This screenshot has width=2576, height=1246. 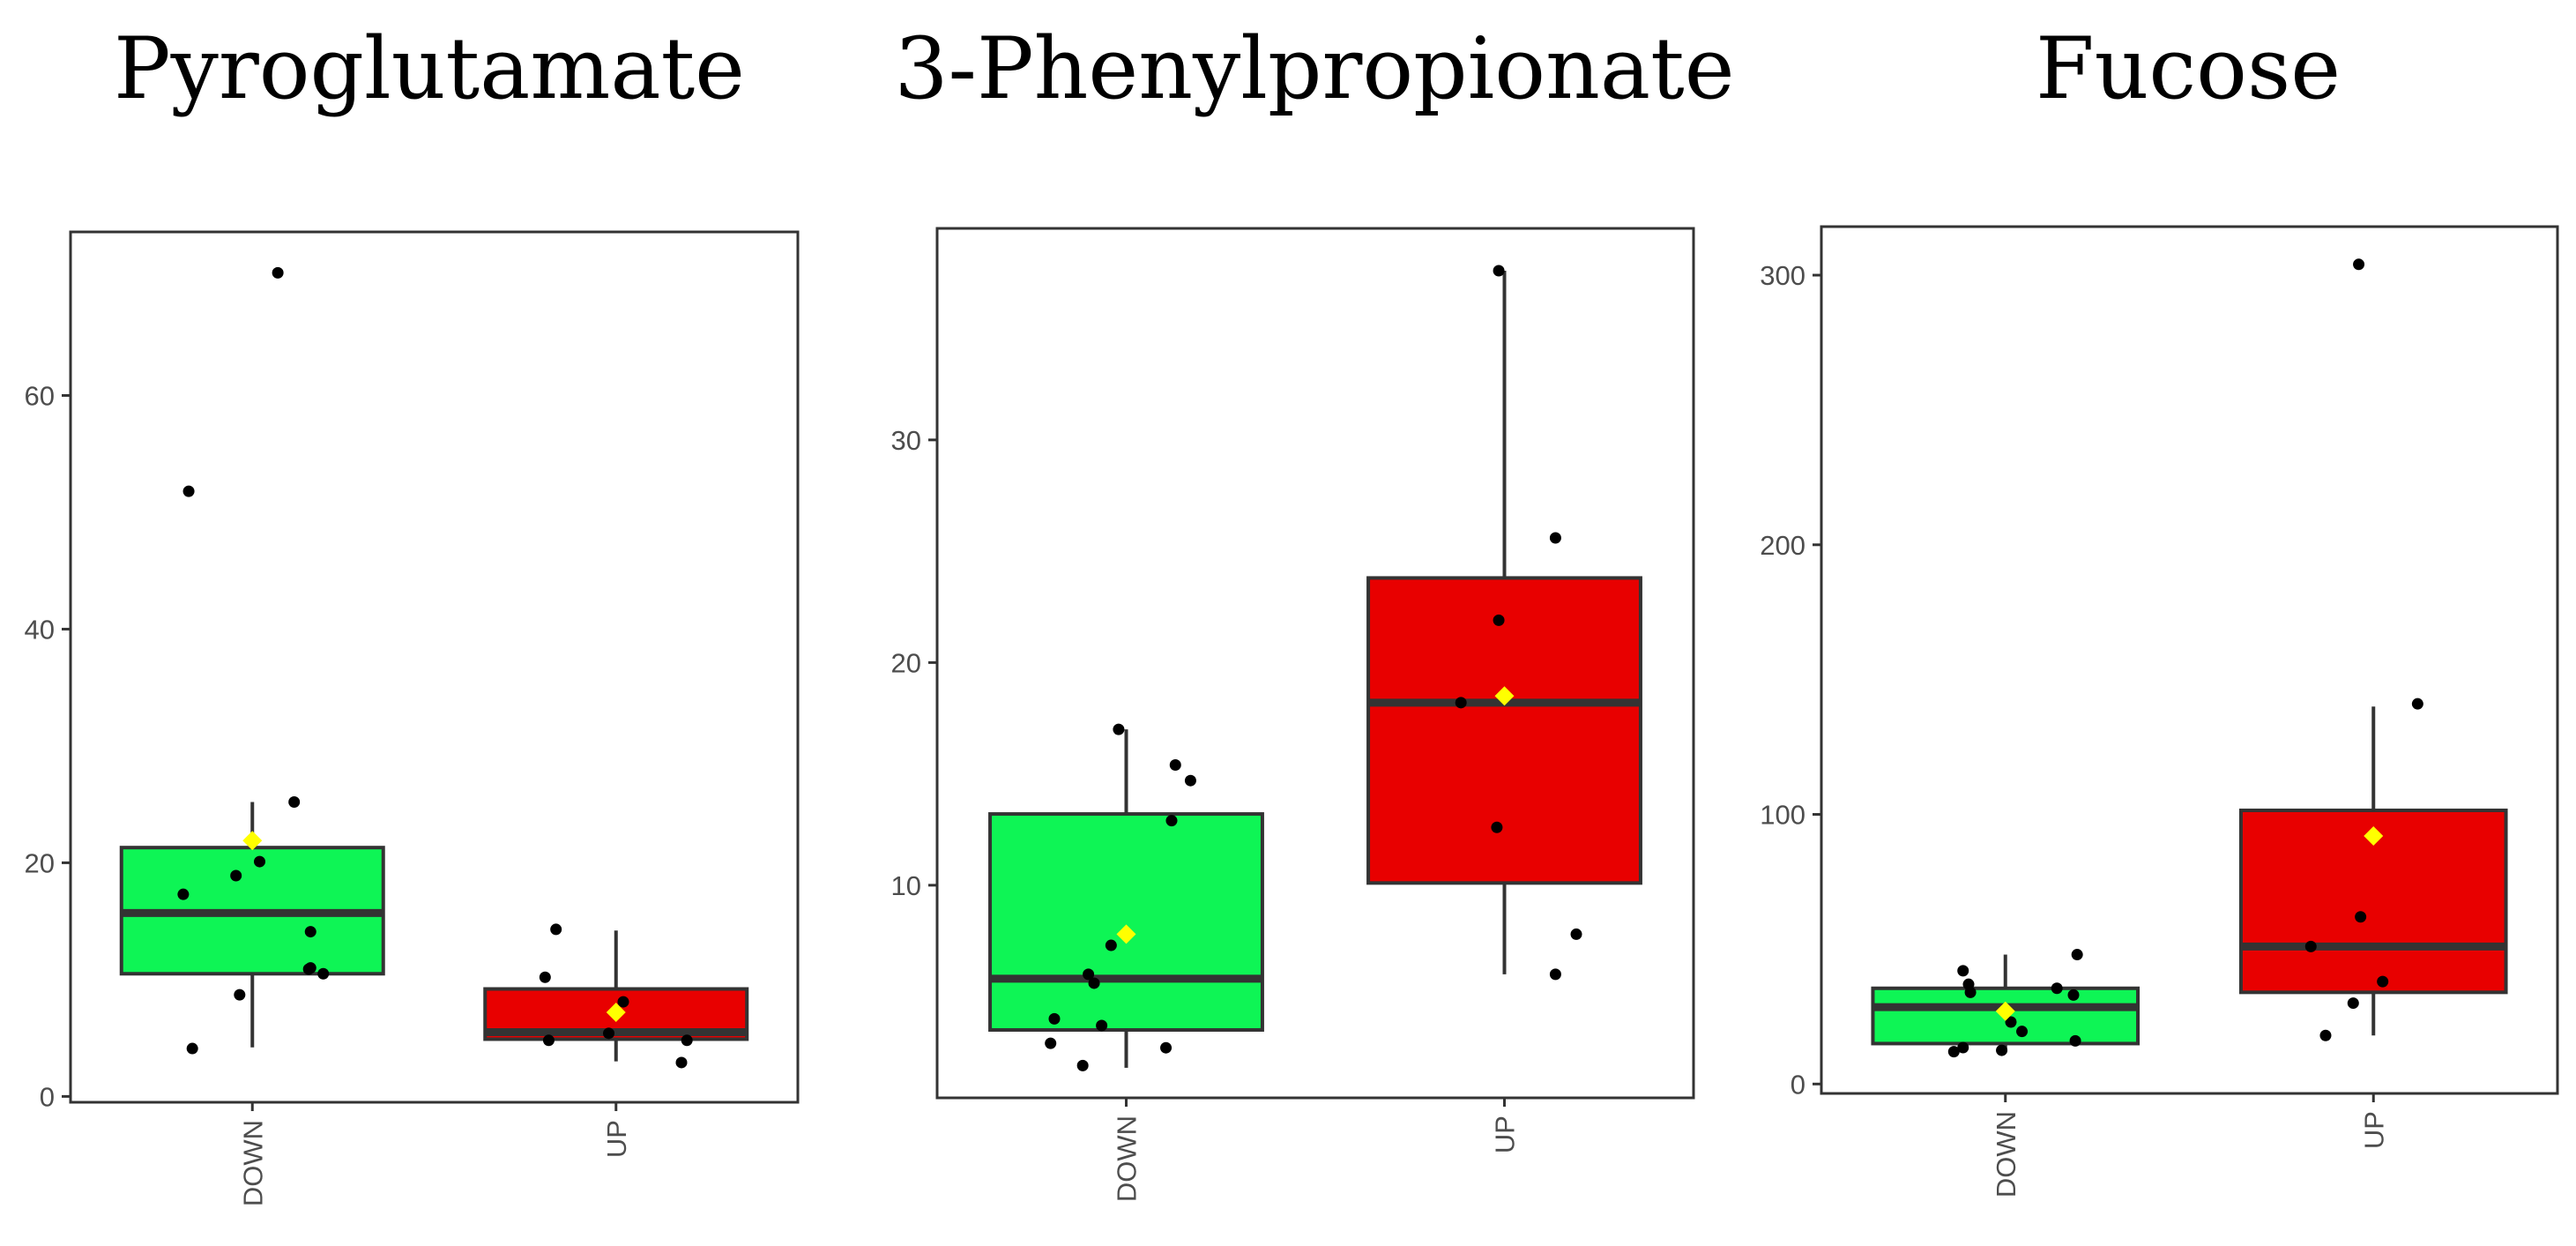 I want to click on y-tick-label: 300, so click(x=1782, y=276).